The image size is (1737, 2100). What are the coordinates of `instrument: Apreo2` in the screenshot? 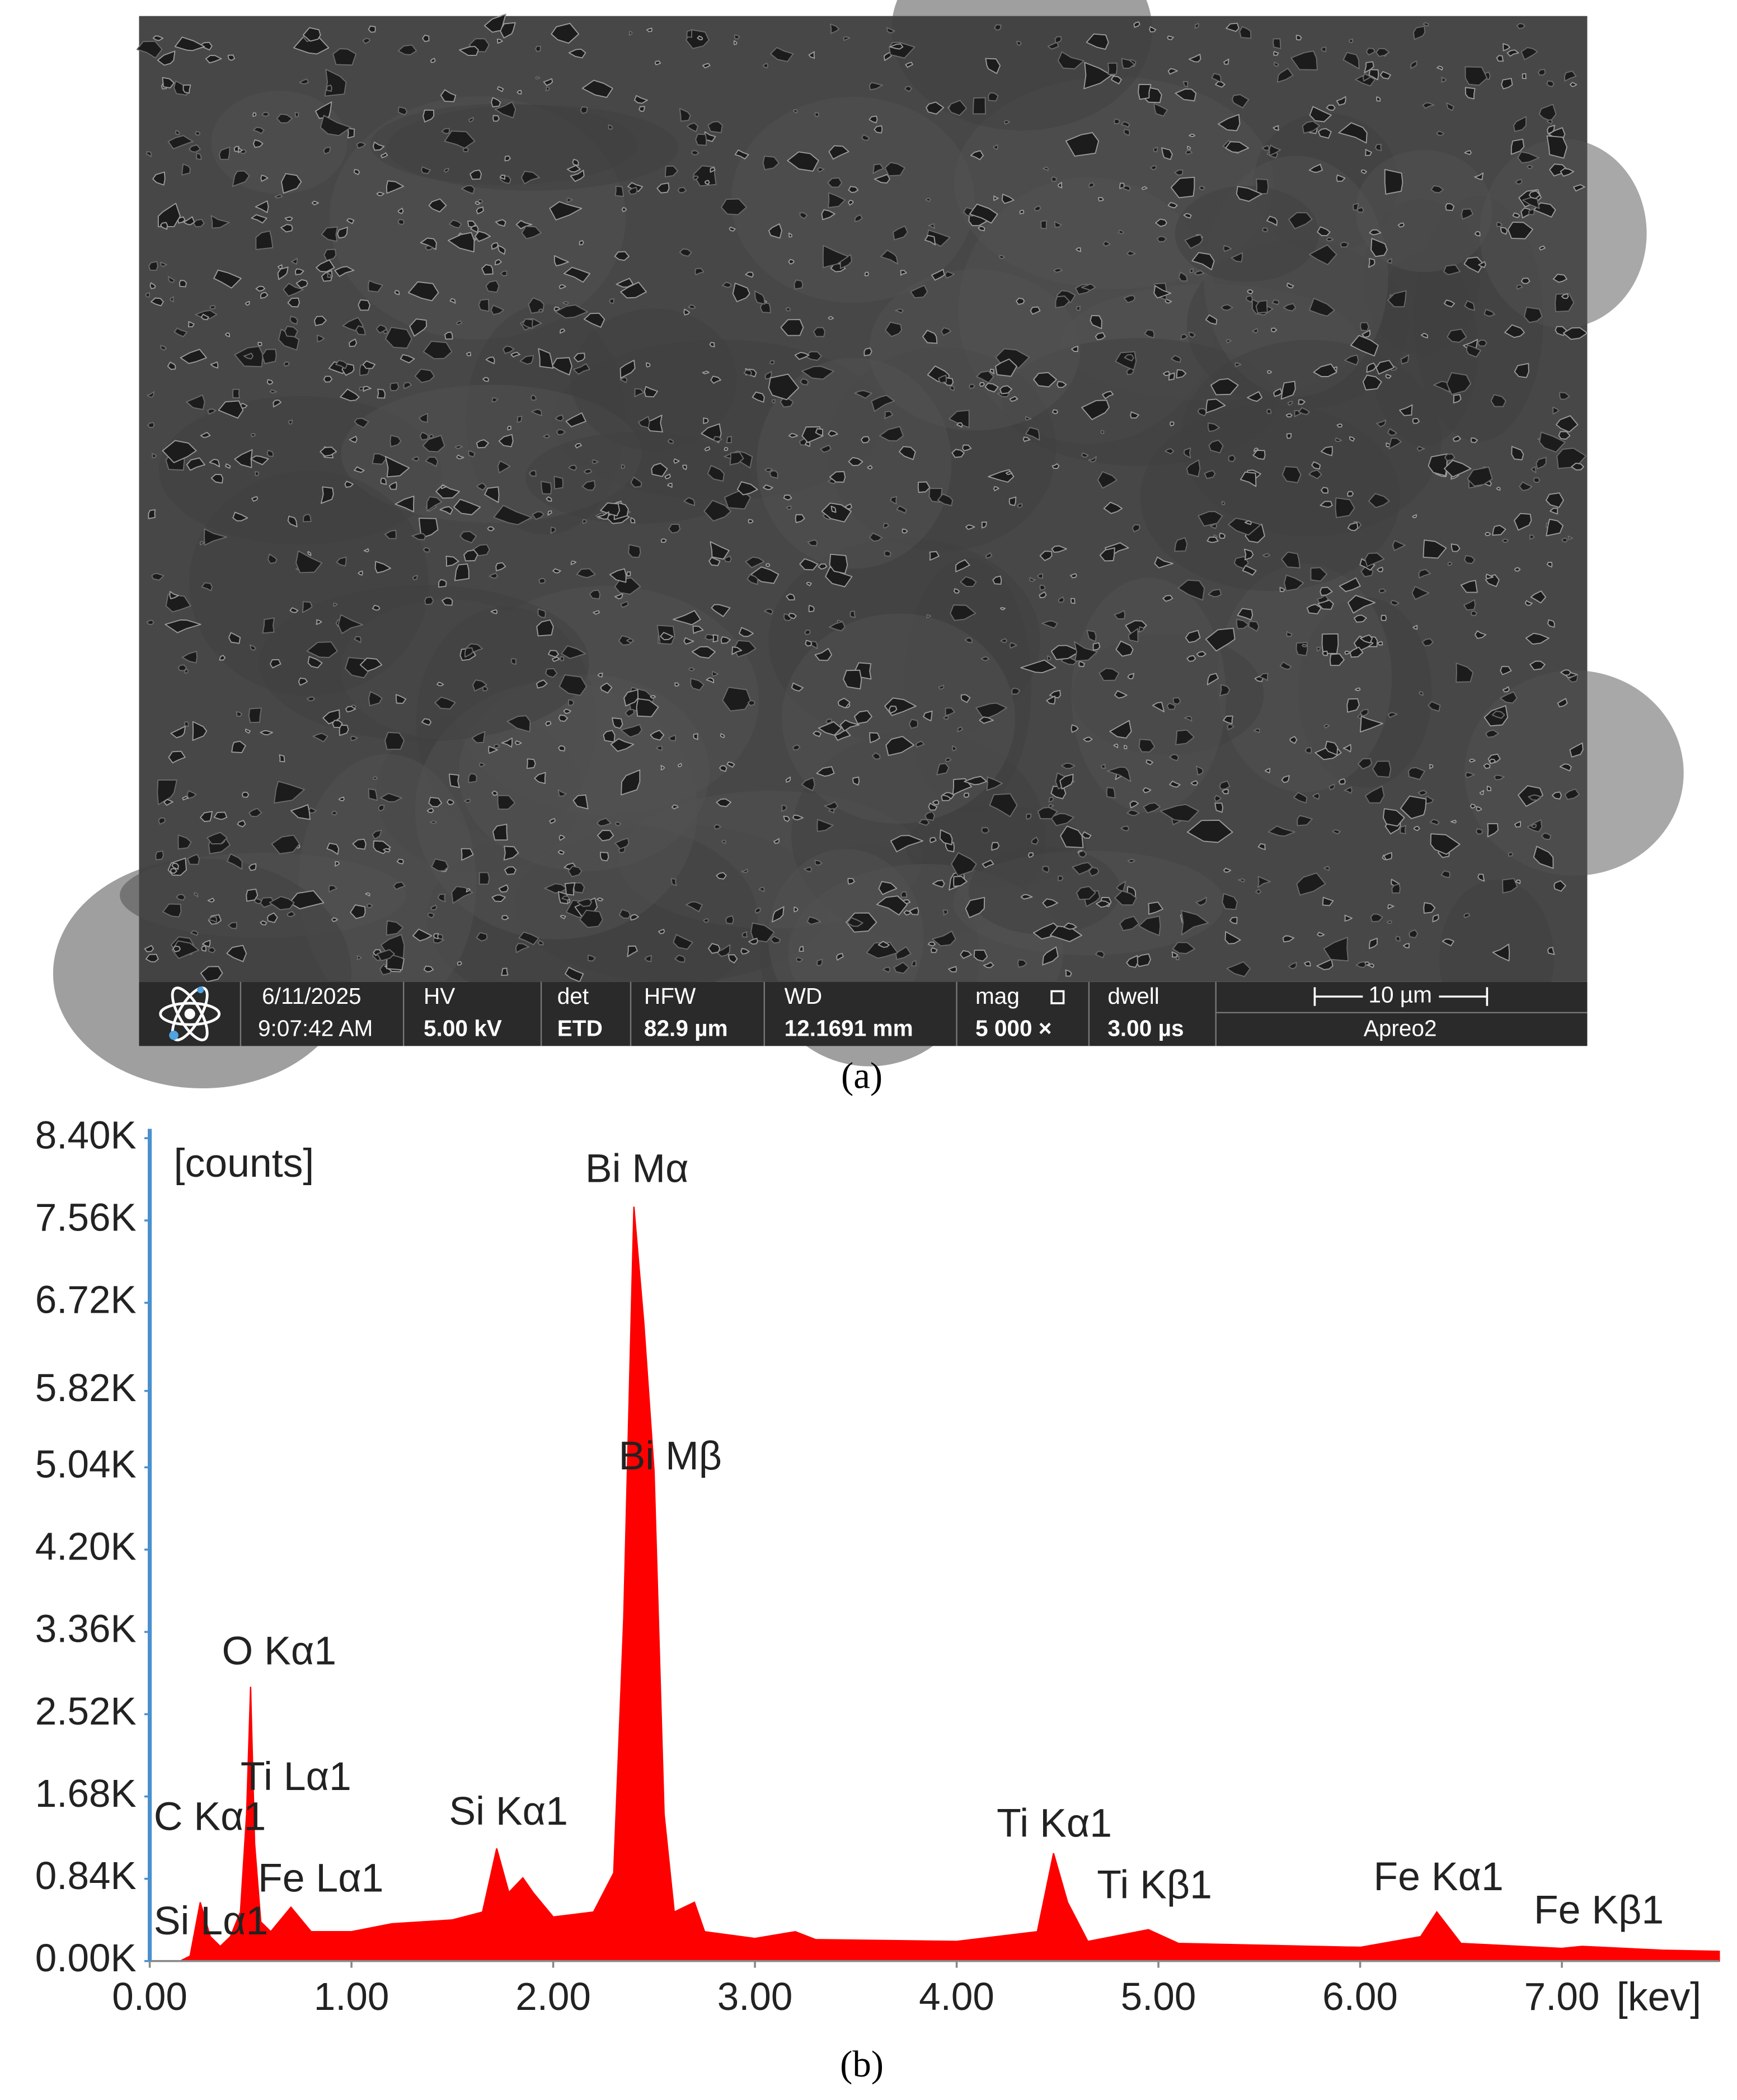 It's located at (1400, 1028).